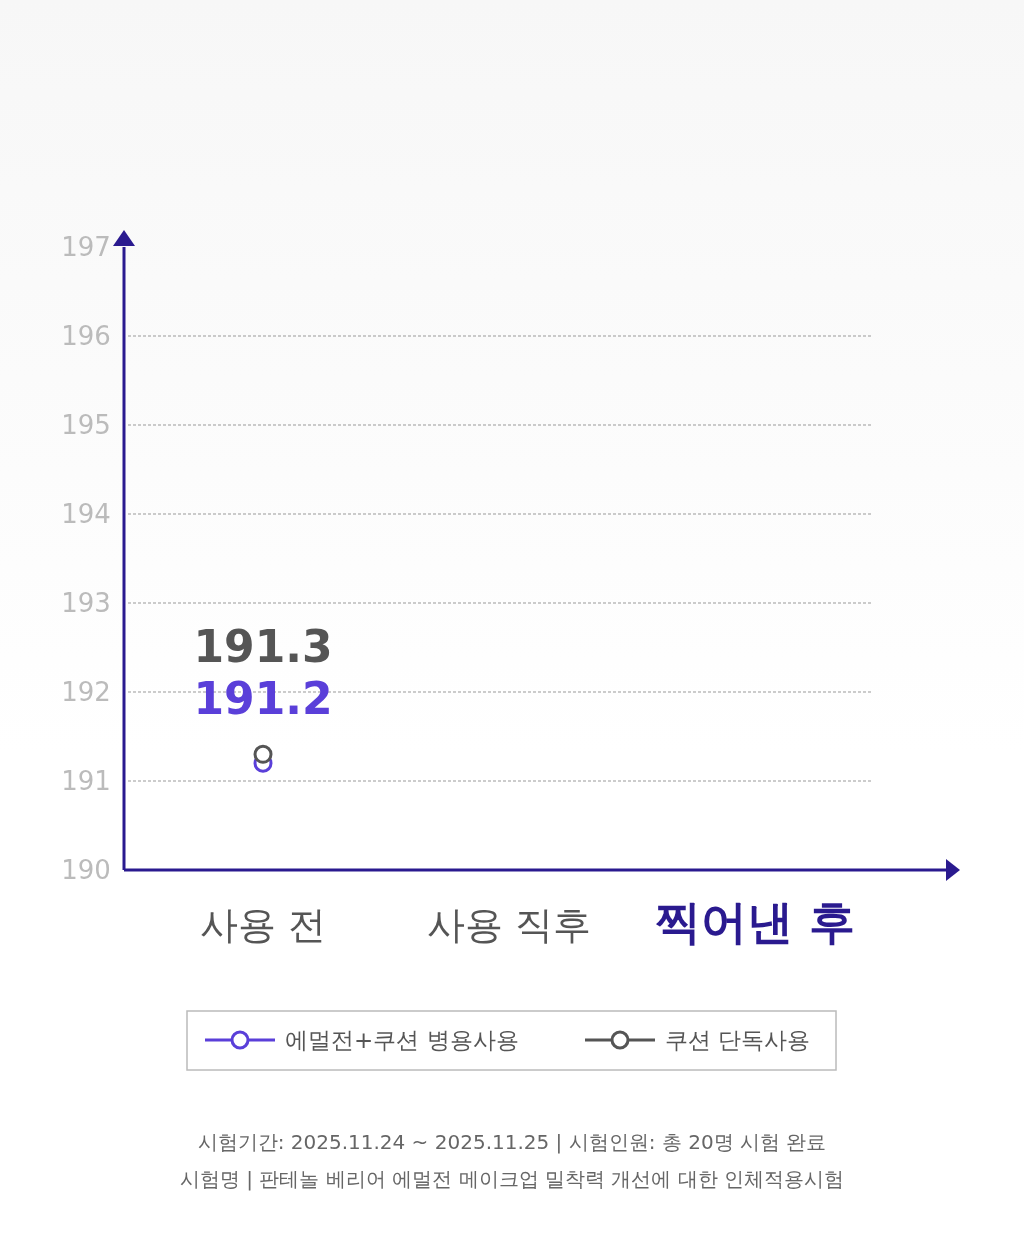 The height and width of the screenshot is (1257, 1024). I want to click on x-tick-label: 찍어낸 후, so click(755, 922).